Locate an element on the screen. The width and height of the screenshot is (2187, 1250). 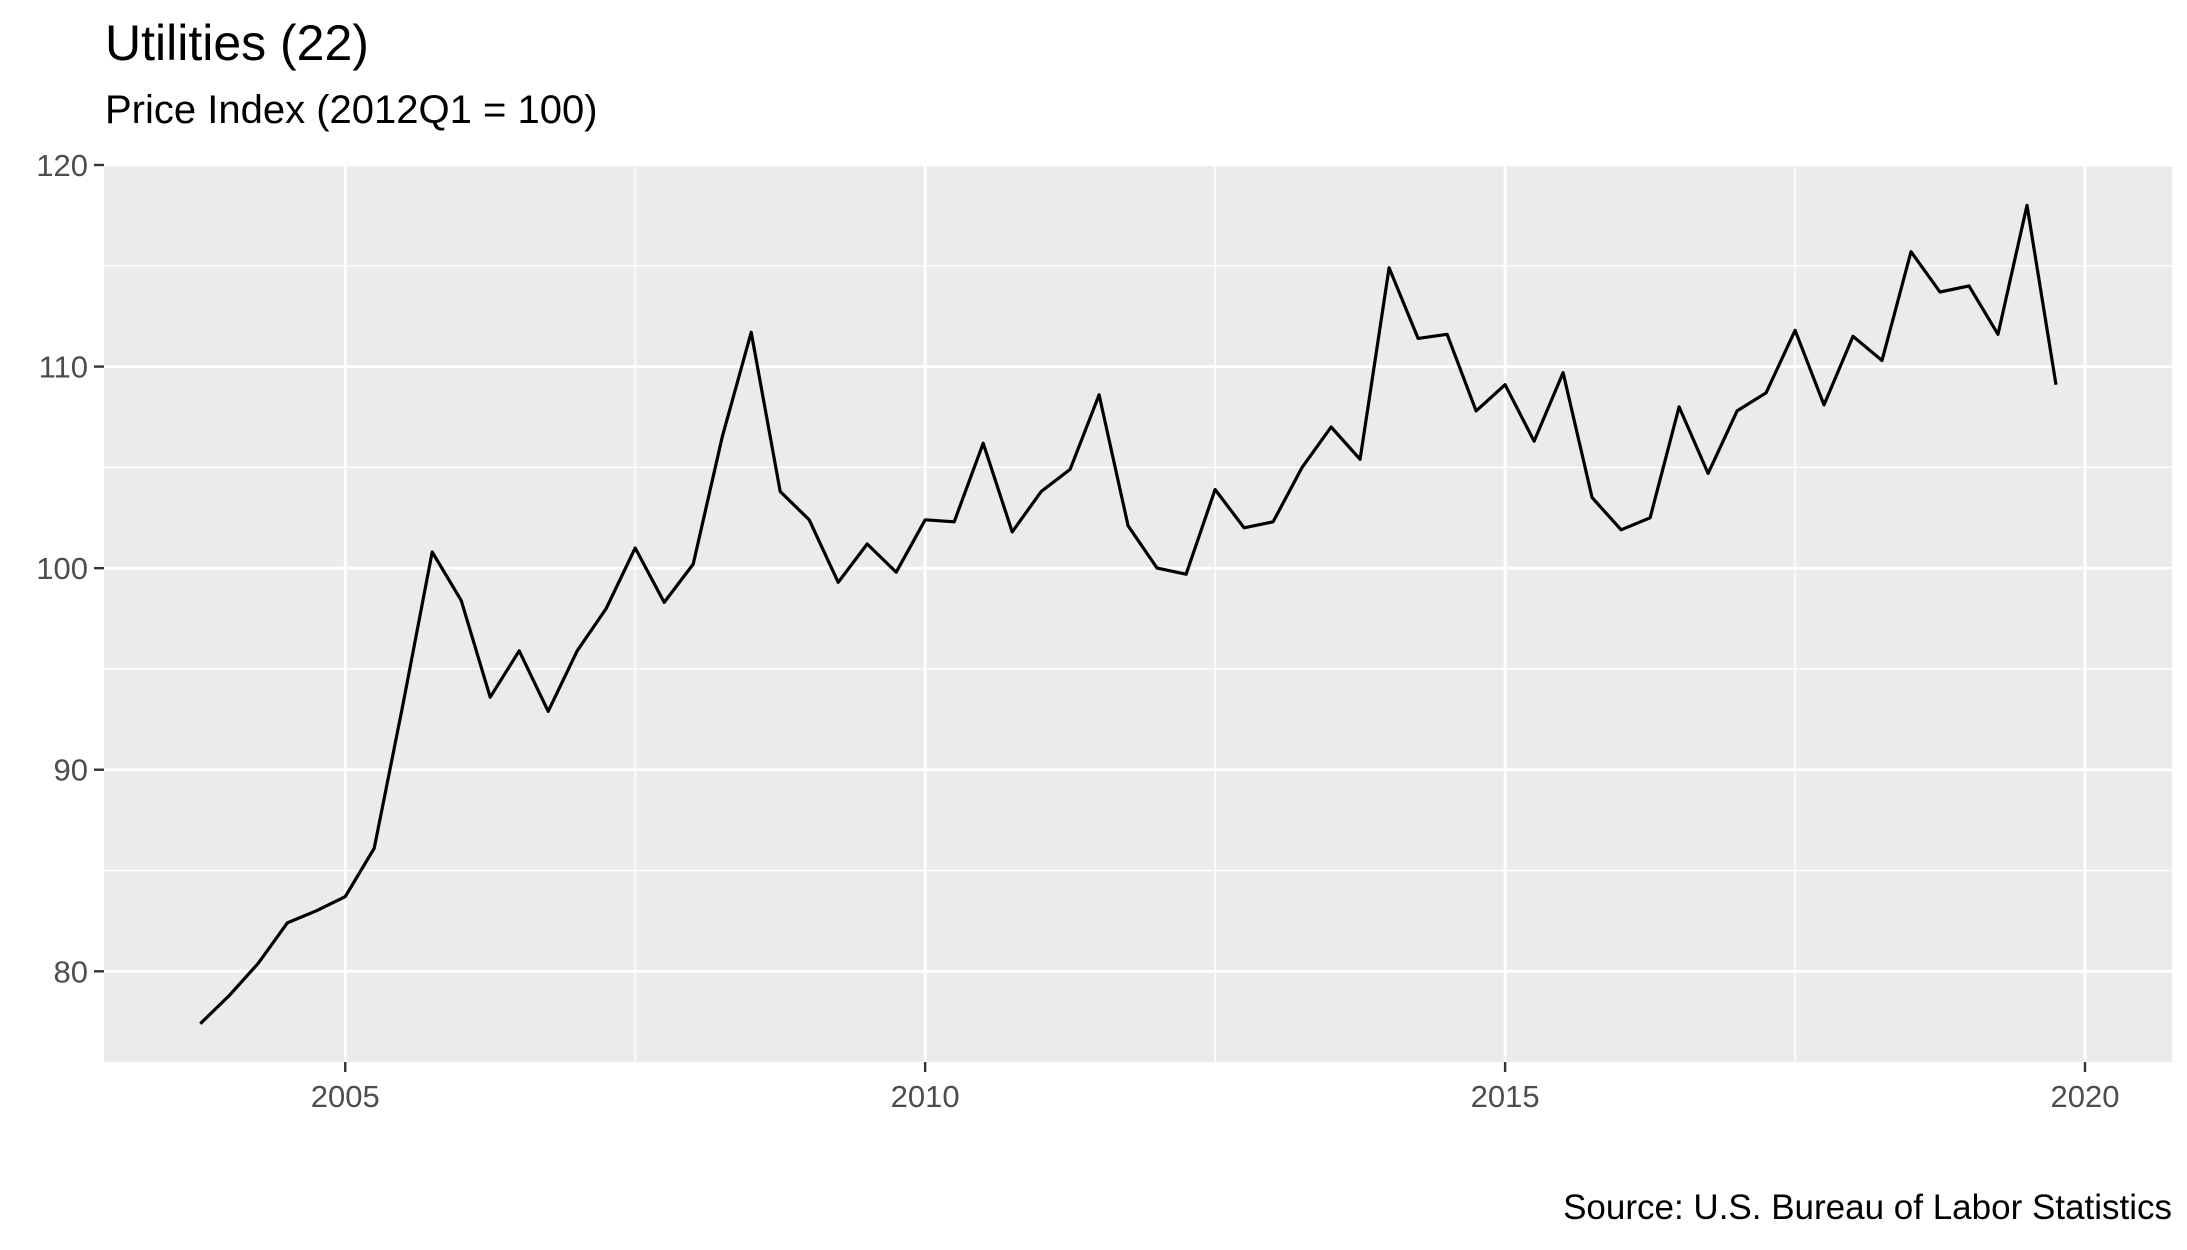
chart-subtitle: Price Index (2012Q1 = 100) is located at coordinates (351, 110).